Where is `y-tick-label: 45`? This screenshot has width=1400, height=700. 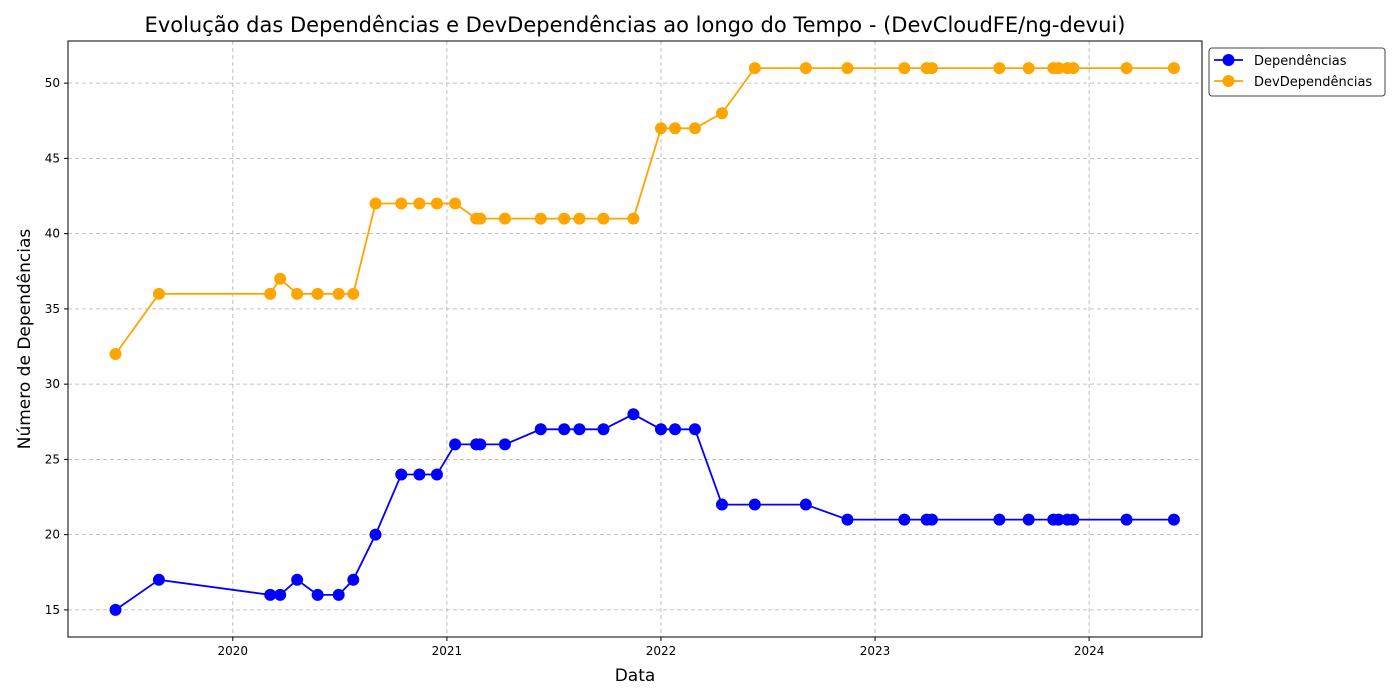 y-tick-label: 45 is located at coordinates (52, 158).